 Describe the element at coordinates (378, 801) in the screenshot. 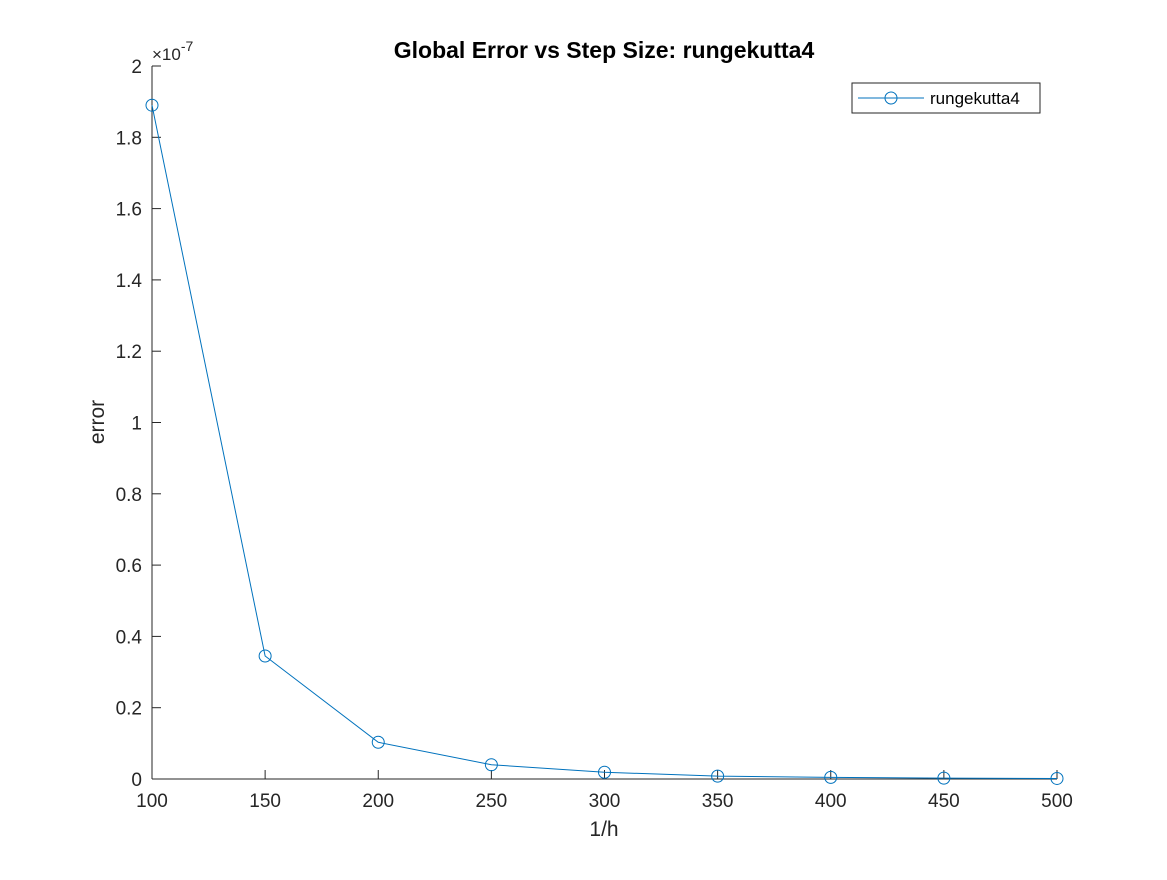

I see `x-tick-label: 200` at that location.